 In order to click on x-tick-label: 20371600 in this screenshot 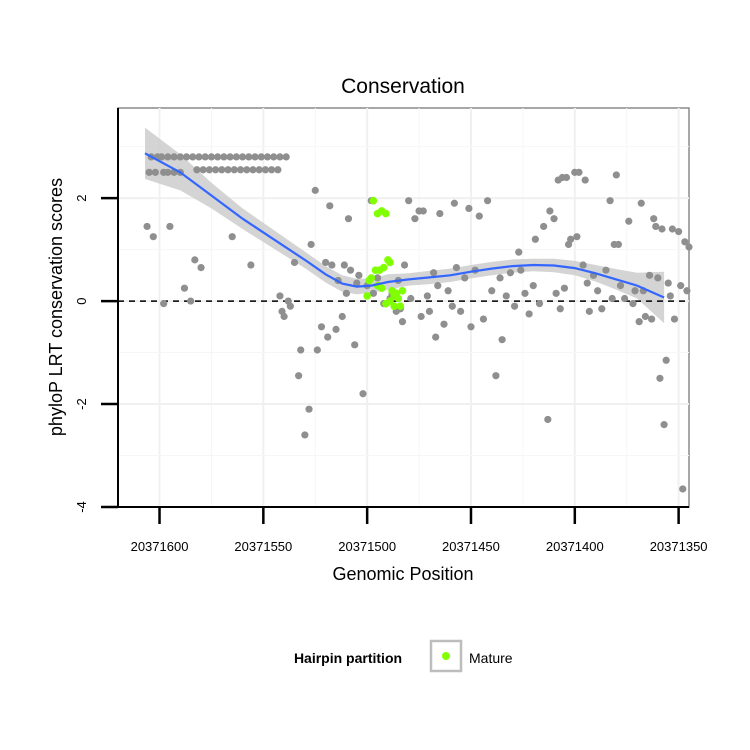, I will do `click(160, 546)`.